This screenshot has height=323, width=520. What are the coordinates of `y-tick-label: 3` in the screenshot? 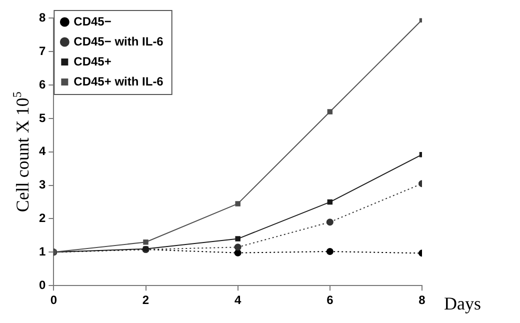 It's located at (42, 185).